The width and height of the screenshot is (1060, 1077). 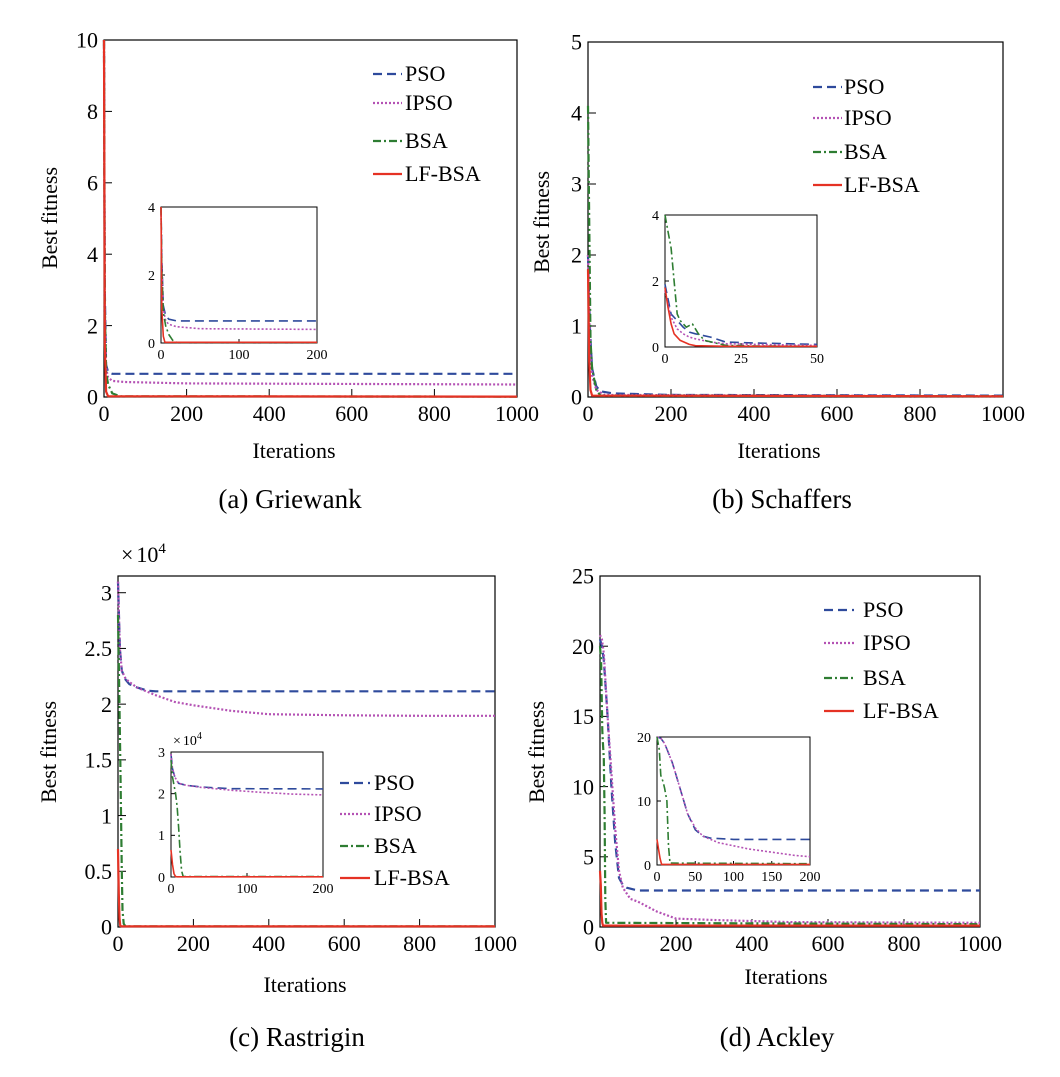 What do you see at coordinates (92, 111) in the screenshot?
I see `main-a-y-tick-label: 8` at bounding box center [92, 111].